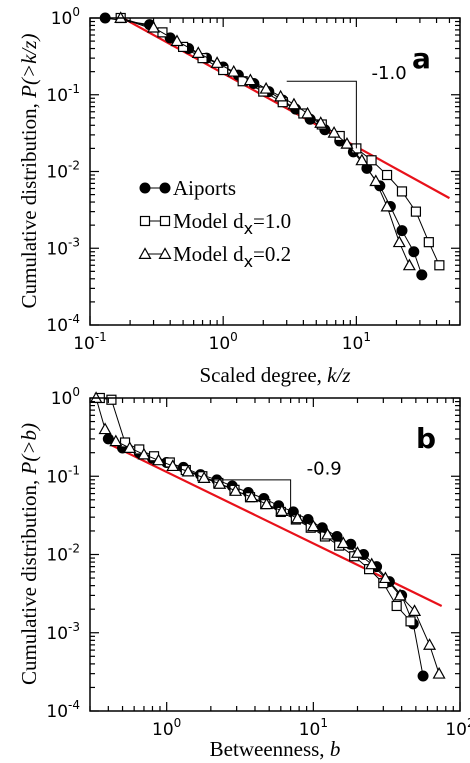  I want to click on legend-entry: Model dx=0.2, so click(214, 256).